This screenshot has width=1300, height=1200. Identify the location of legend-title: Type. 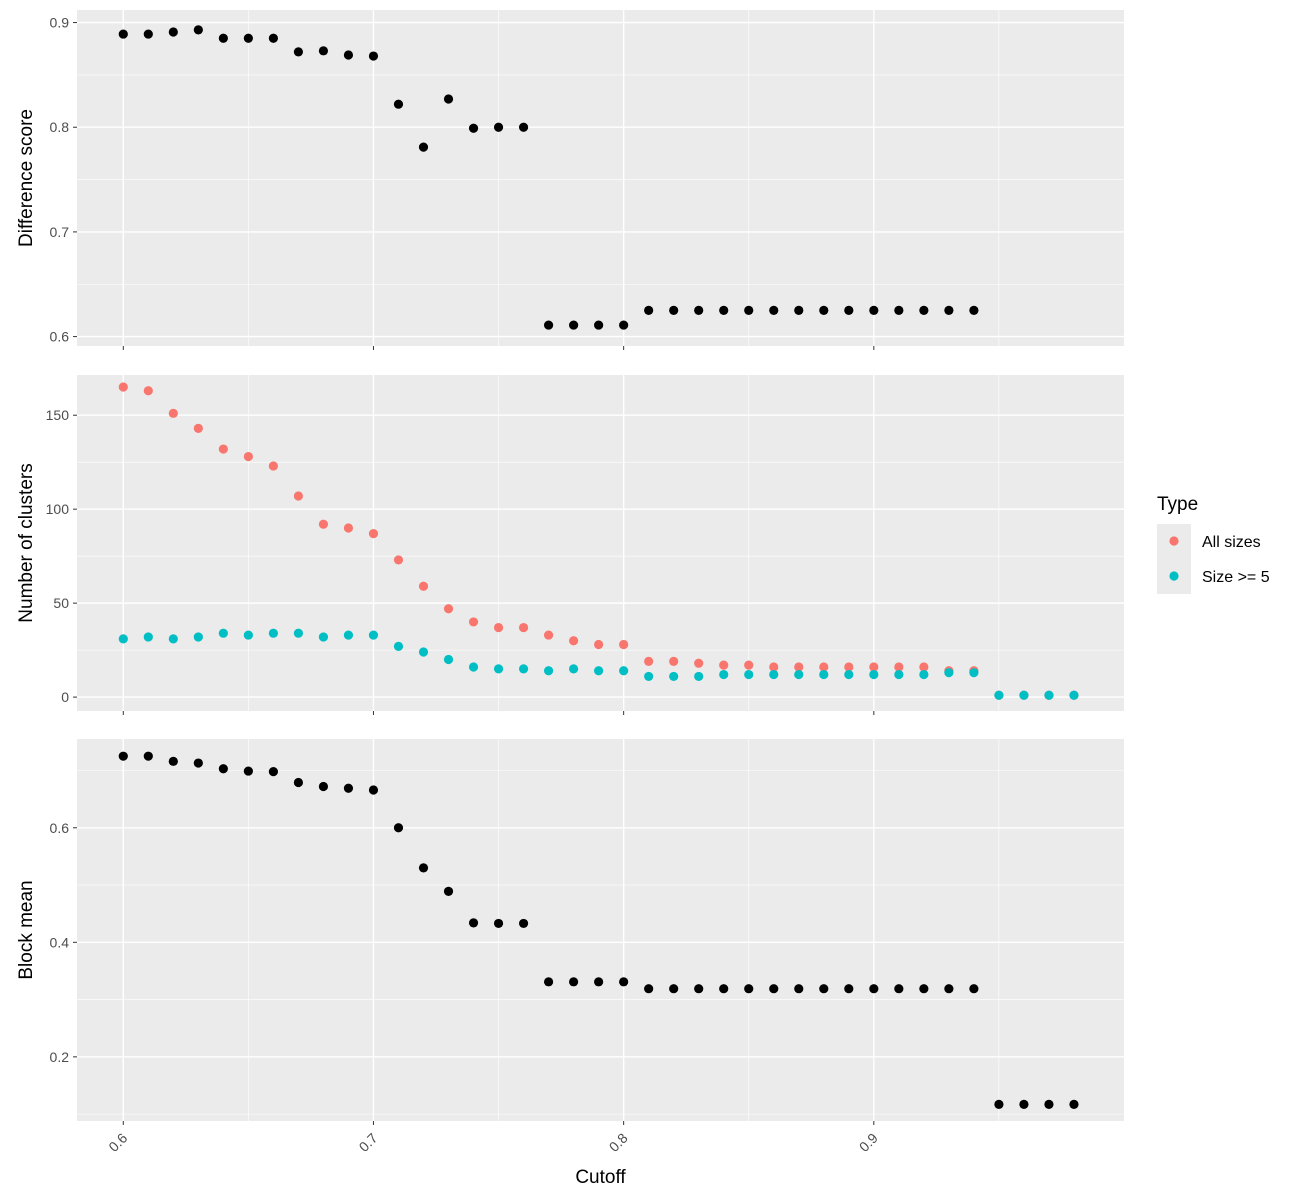
(1177, 504).